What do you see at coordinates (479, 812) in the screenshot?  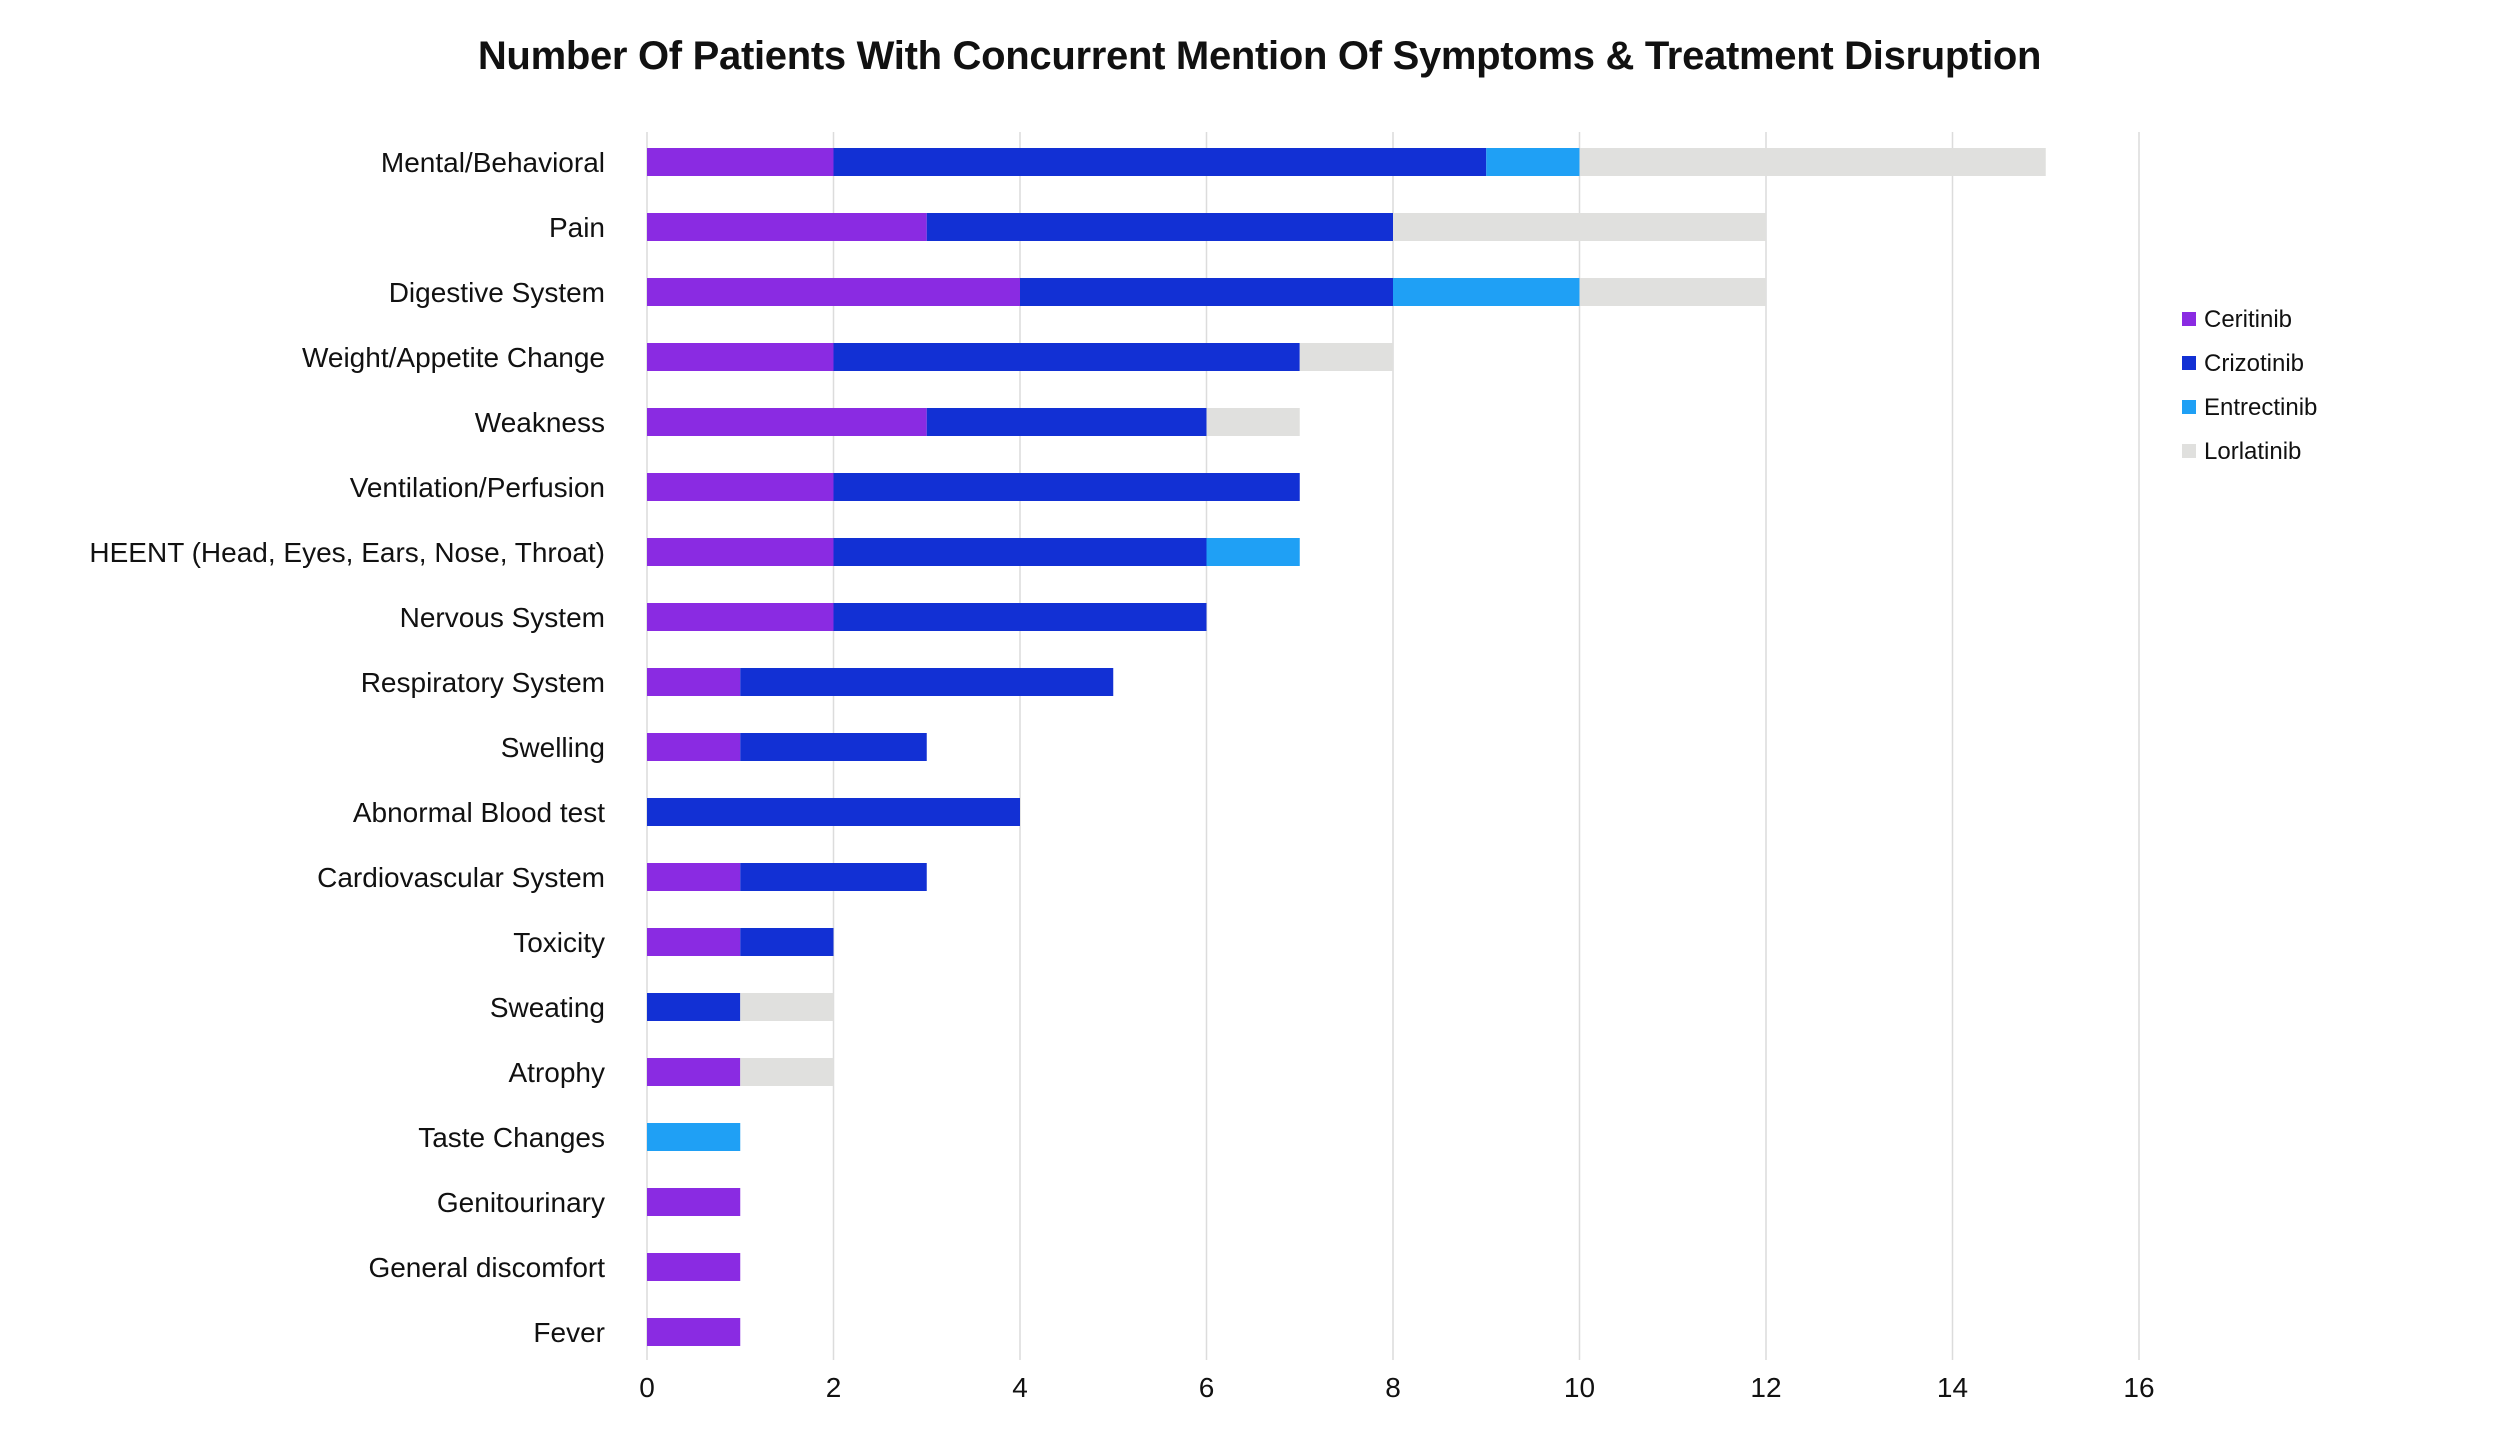 I see `category-label: Abnormal Blood test` at bounding box center [479, 812].